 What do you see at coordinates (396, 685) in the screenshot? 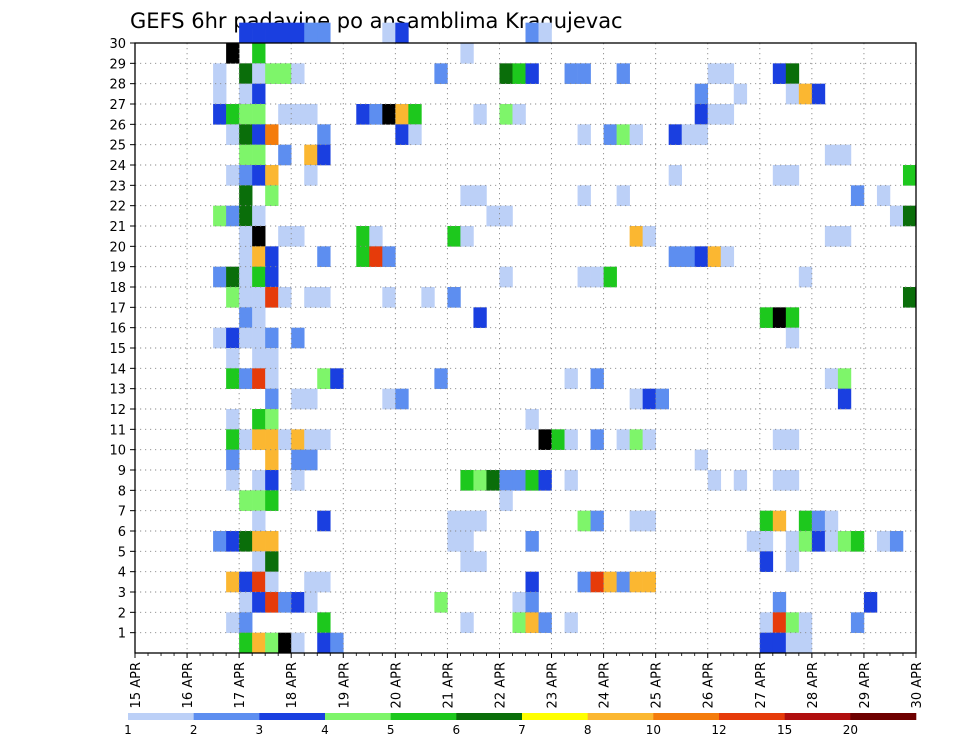
I see `x-tick-label: 20 APR` at bounding box center [396, 685].